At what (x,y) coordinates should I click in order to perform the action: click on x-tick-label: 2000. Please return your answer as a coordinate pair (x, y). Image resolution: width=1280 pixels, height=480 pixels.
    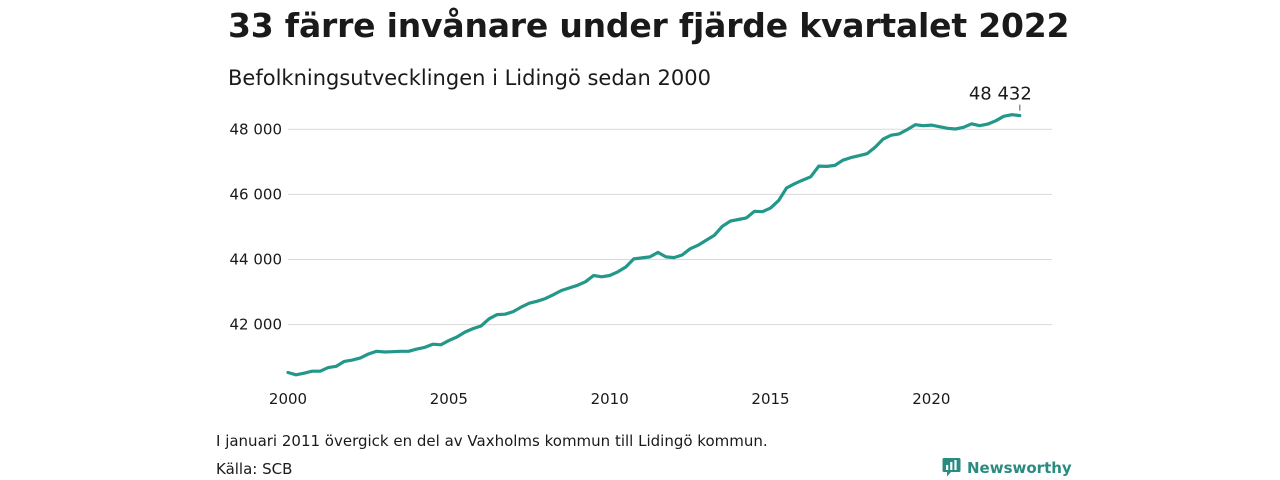
    Looking at the image, I should click on (288, 399).